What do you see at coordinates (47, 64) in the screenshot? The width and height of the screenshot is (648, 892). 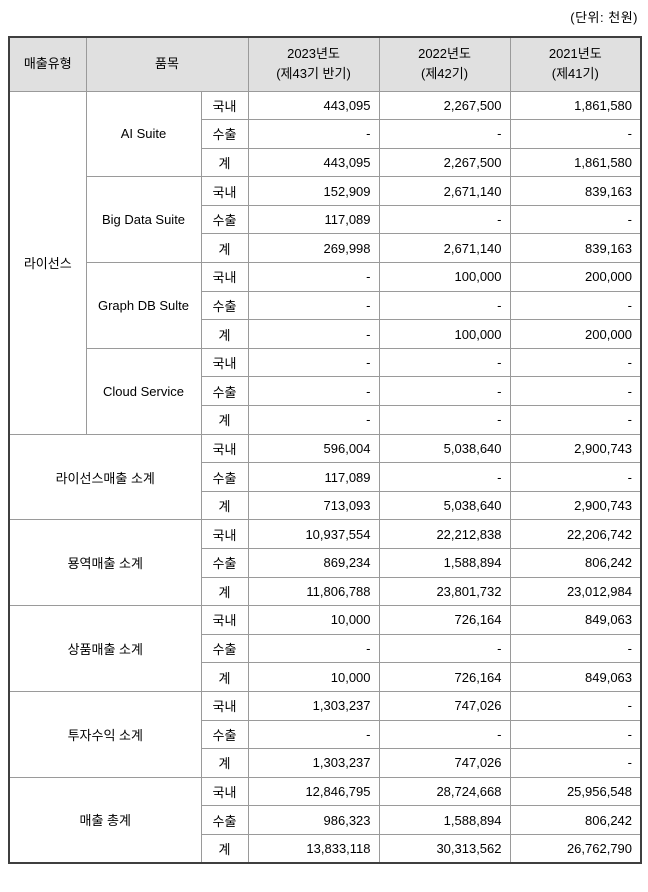 I see `header-sales-type: 매출유형` at bounding box center [47, 64].